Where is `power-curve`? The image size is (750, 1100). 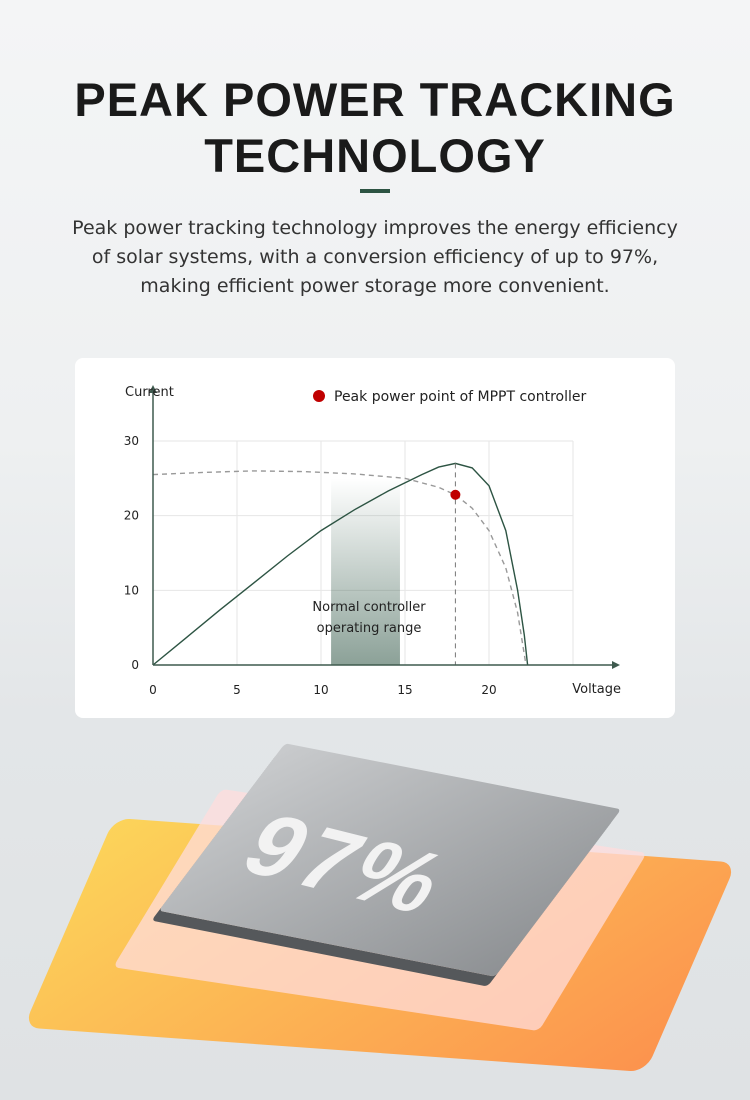 power-curve is located at coordinates (340, 564).